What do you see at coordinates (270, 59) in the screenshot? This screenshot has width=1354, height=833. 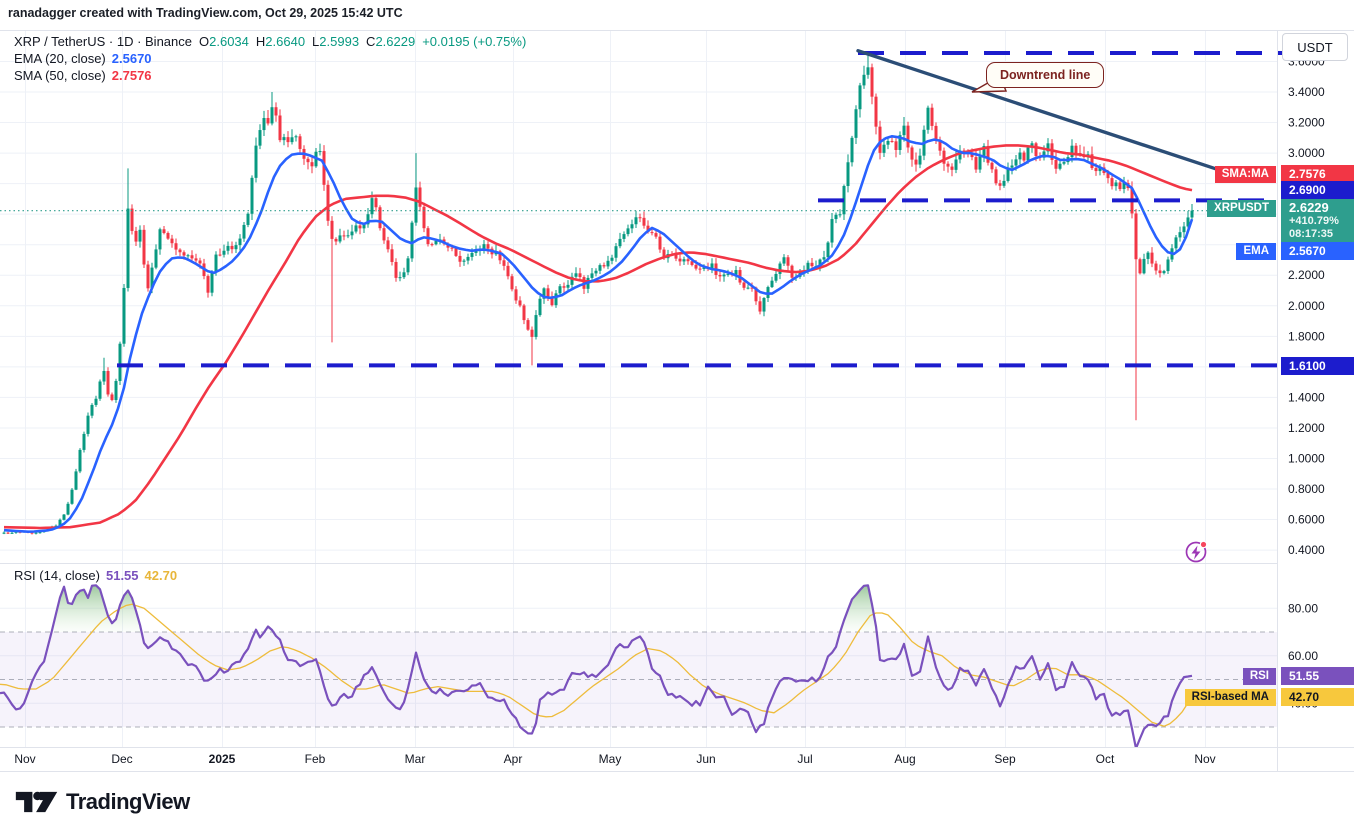 I see `ema-legend-row: EMA (20, close) 2.5670` at bounding box center [270, 59].